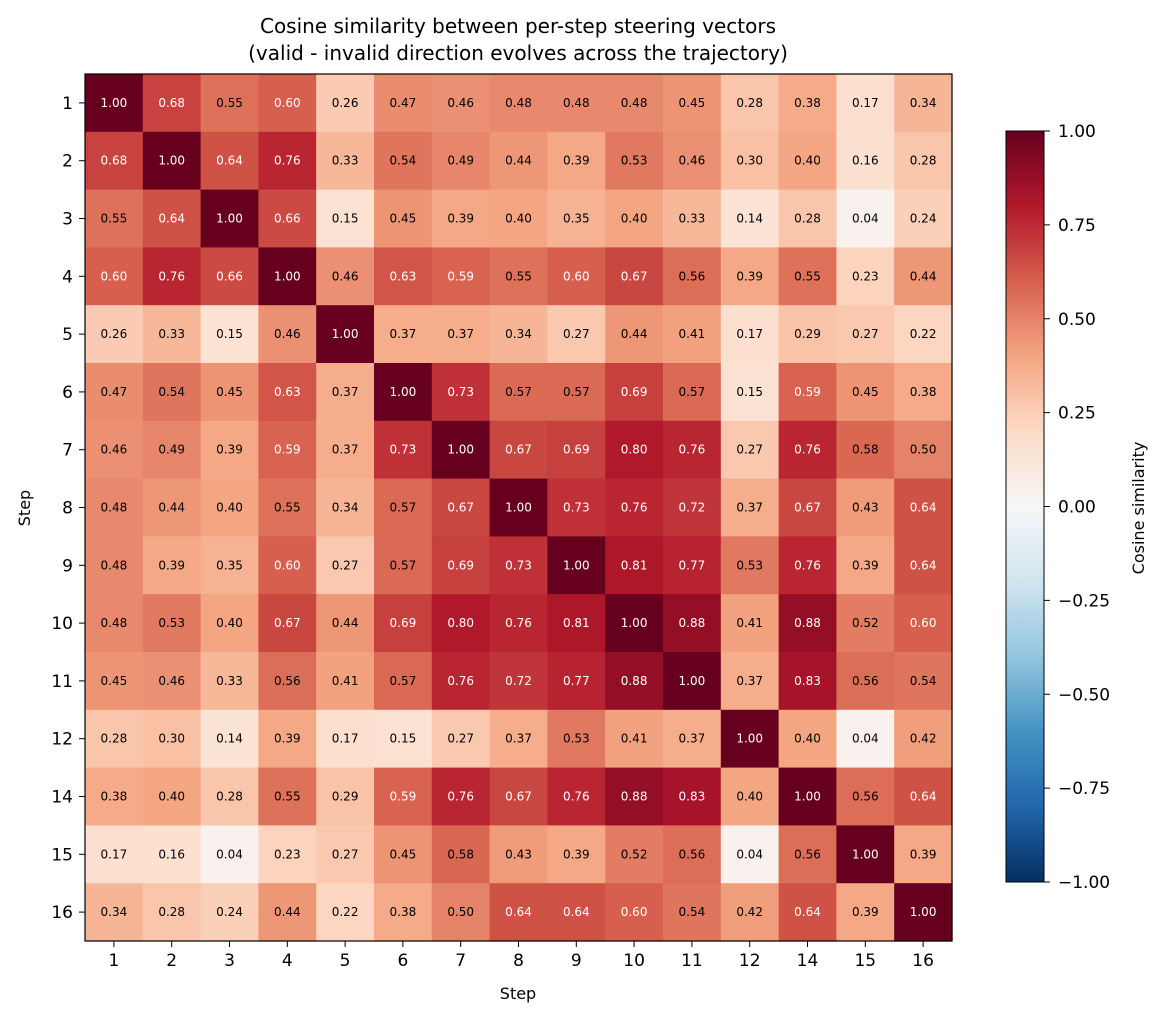 The height and width of the screenshot is (1019, 1165). I want to click on cell-value-label: 0.45, so click(692, 103).